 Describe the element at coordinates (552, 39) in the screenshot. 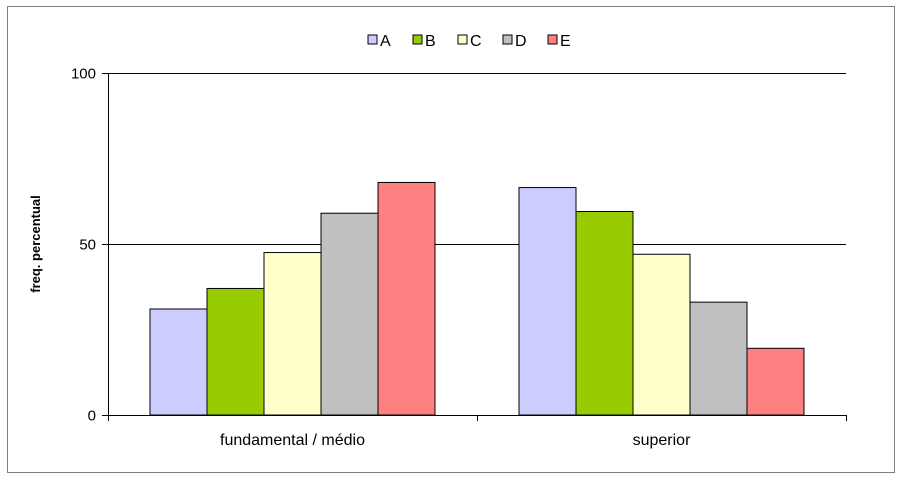

I see `legend-swatch-e` at that location.